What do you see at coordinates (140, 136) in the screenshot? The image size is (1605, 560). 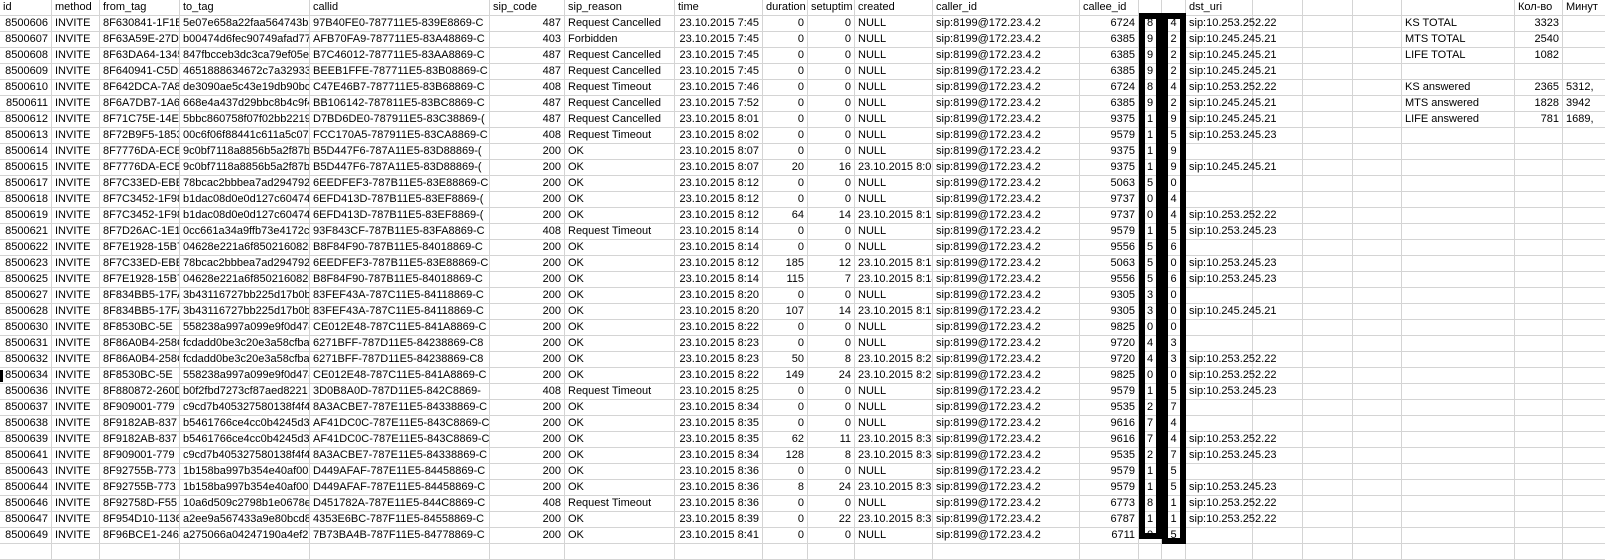 I see `cell-from_tag: 8F72B9F5-1853` at bounding box center [140, 136].